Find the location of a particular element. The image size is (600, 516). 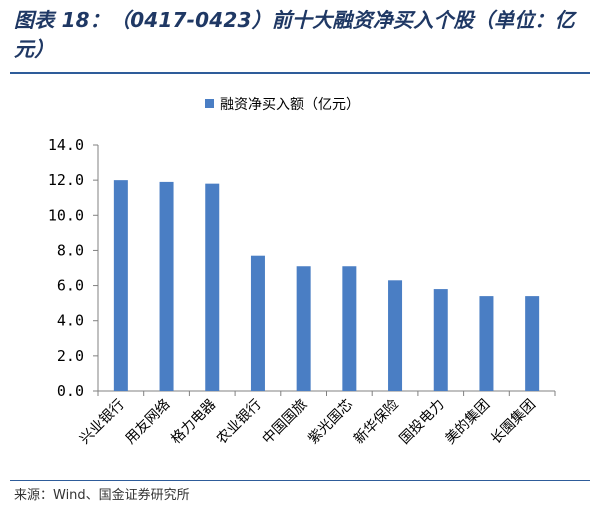

title-divider is located at coordinates (300, 73).